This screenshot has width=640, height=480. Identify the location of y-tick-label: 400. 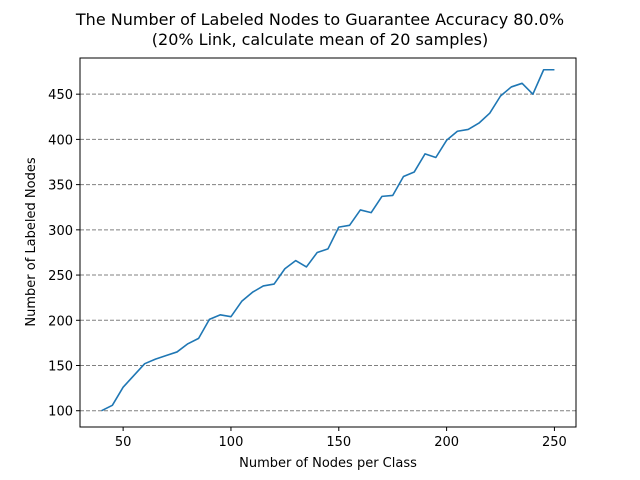
(60, 140).